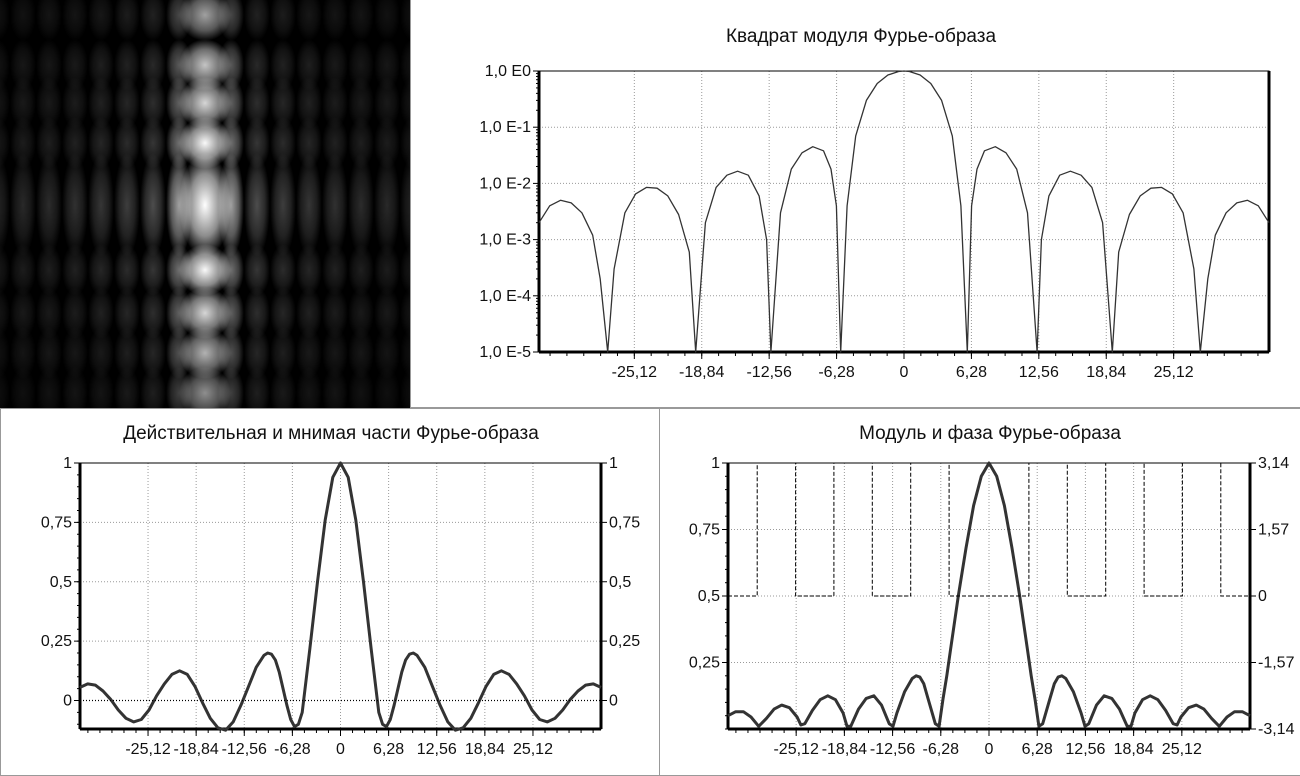  Describe the element at coordinates (1273, 530) in the screenshot. I see `y2-tick-label: 1,57` at that location.